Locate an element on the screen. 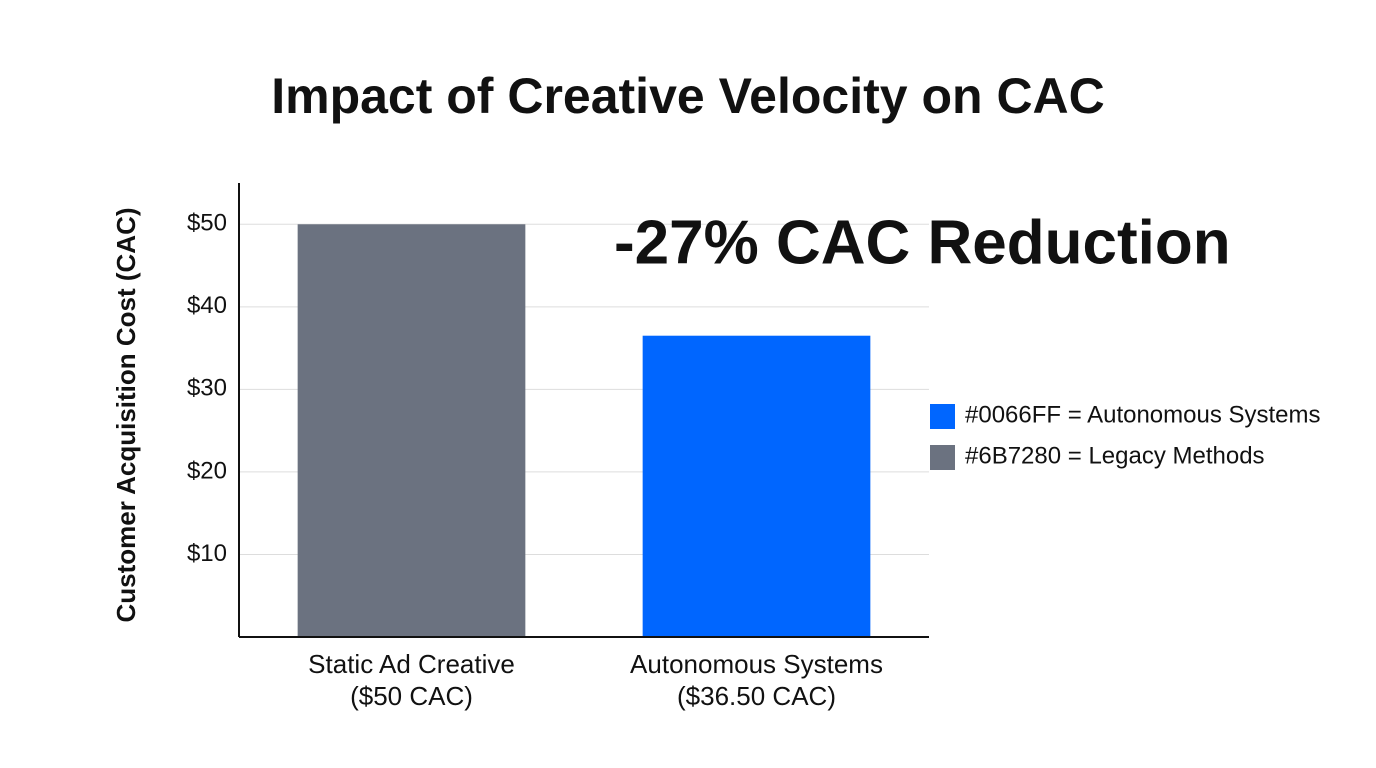  x-tick-label: Autonomous Systems is located at coordinates (756, 664).